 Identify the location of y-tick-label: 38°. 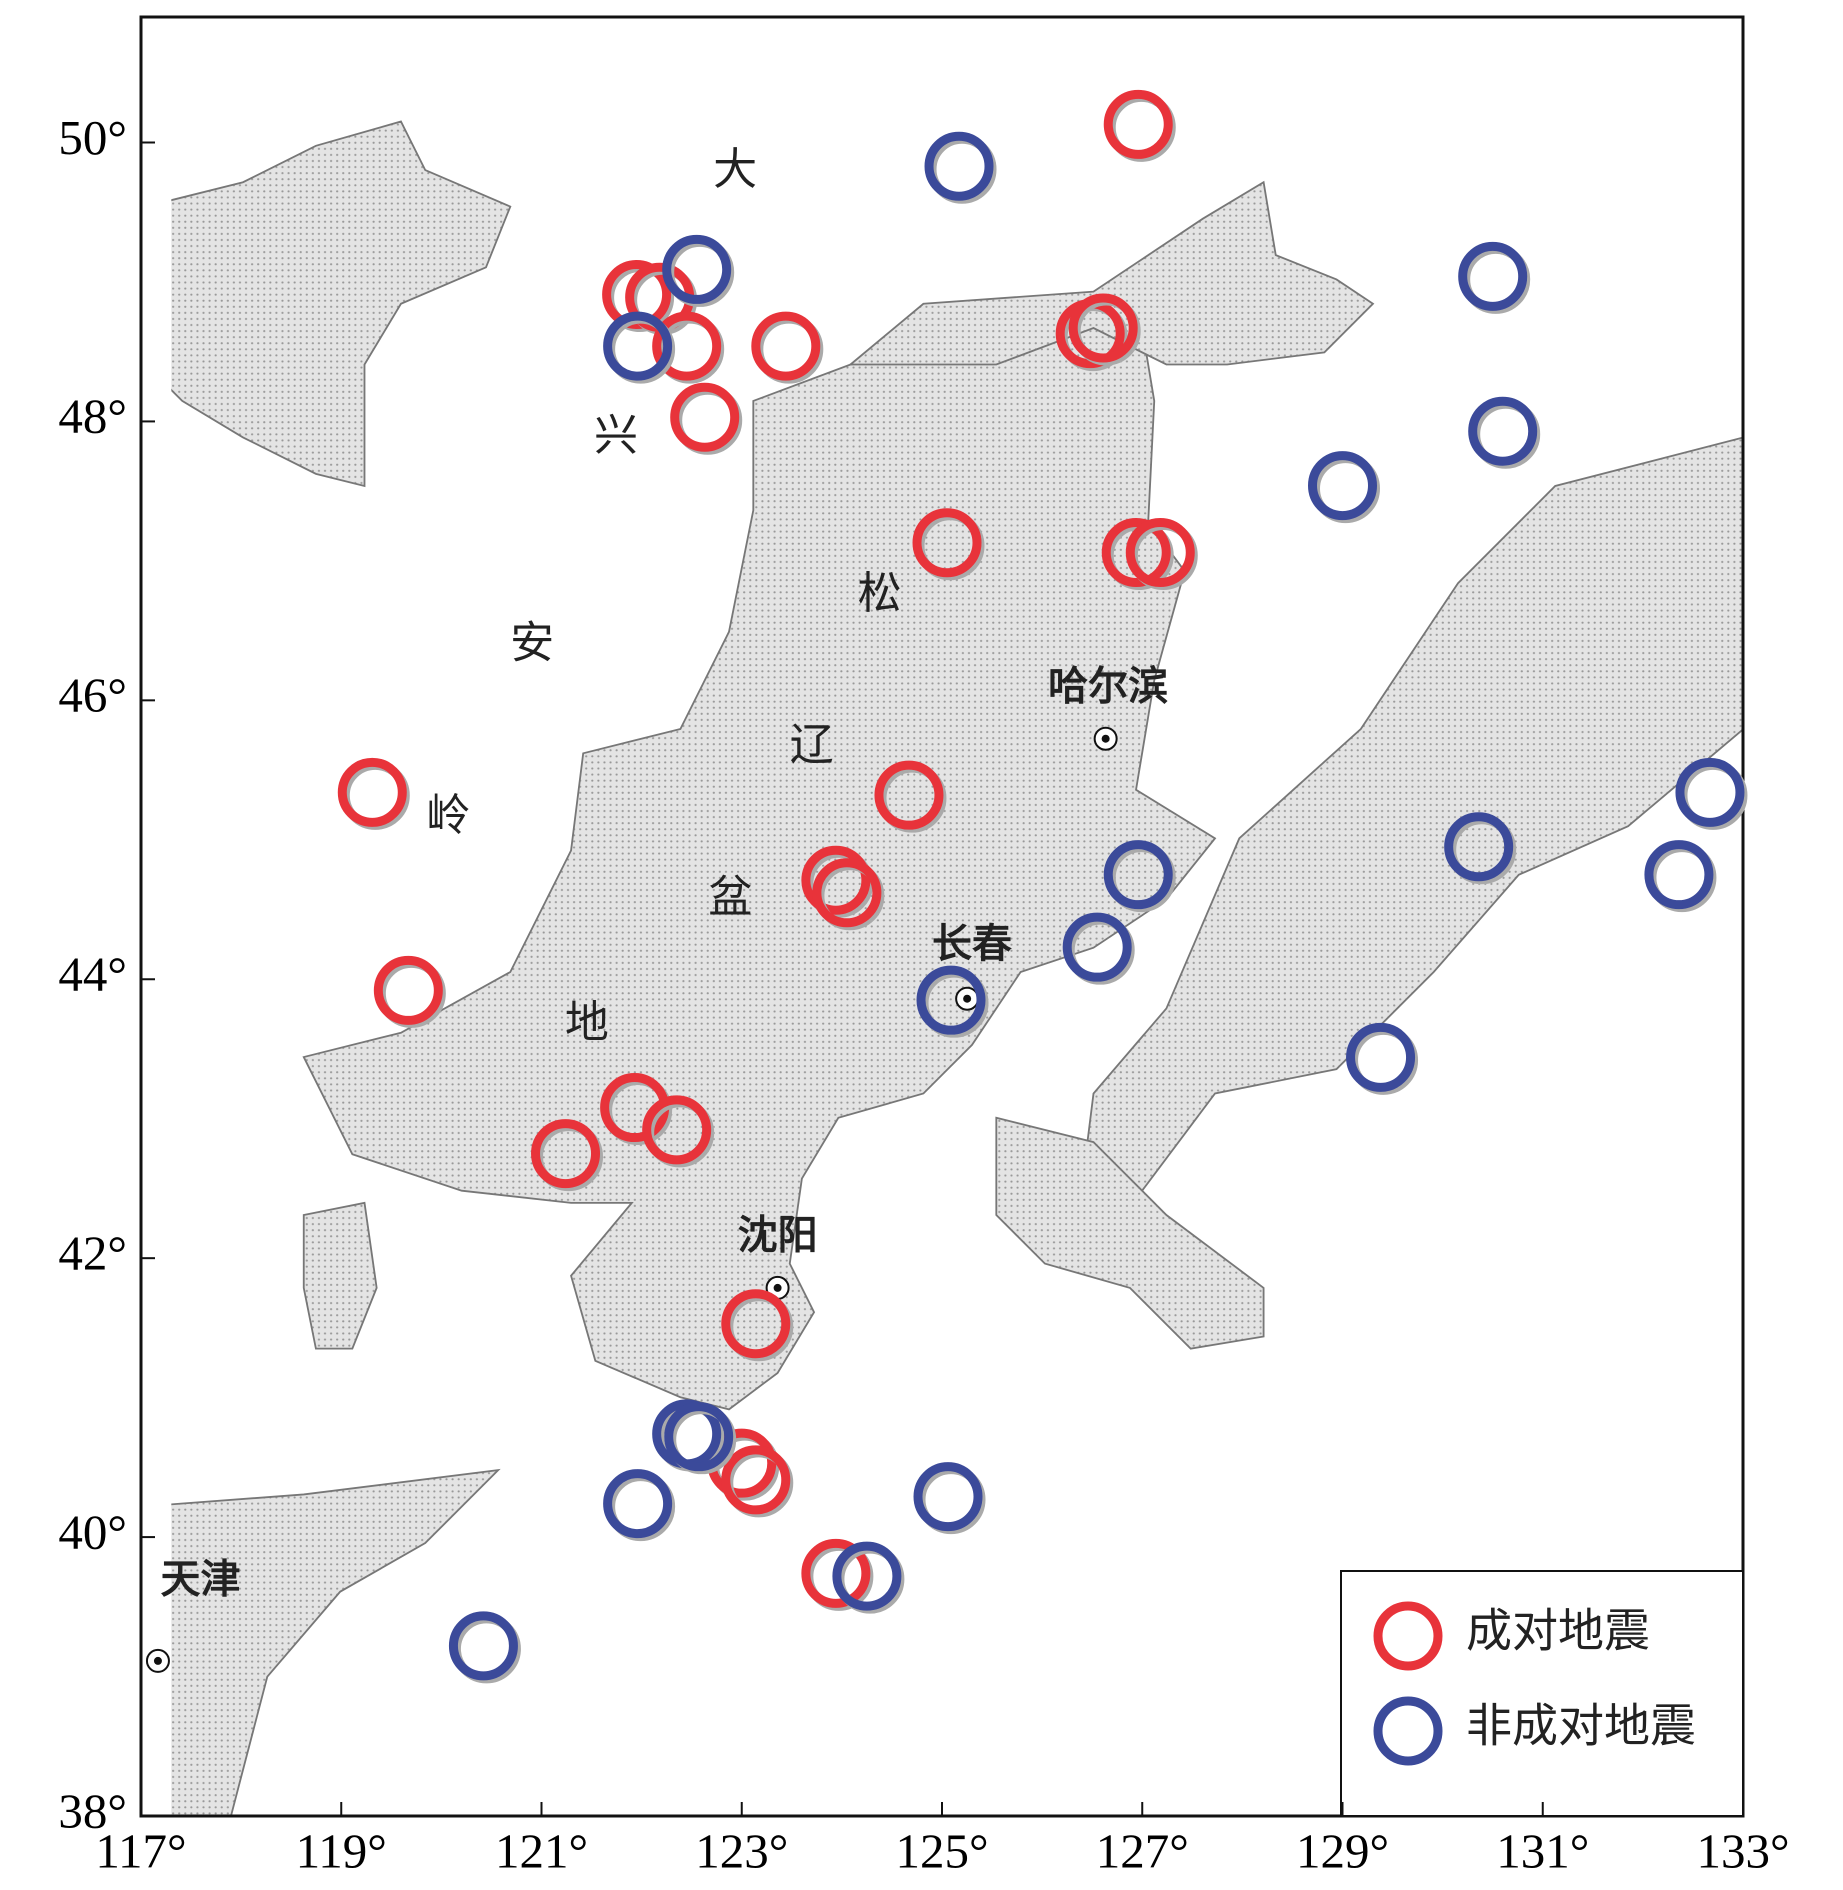
(92, 1810).